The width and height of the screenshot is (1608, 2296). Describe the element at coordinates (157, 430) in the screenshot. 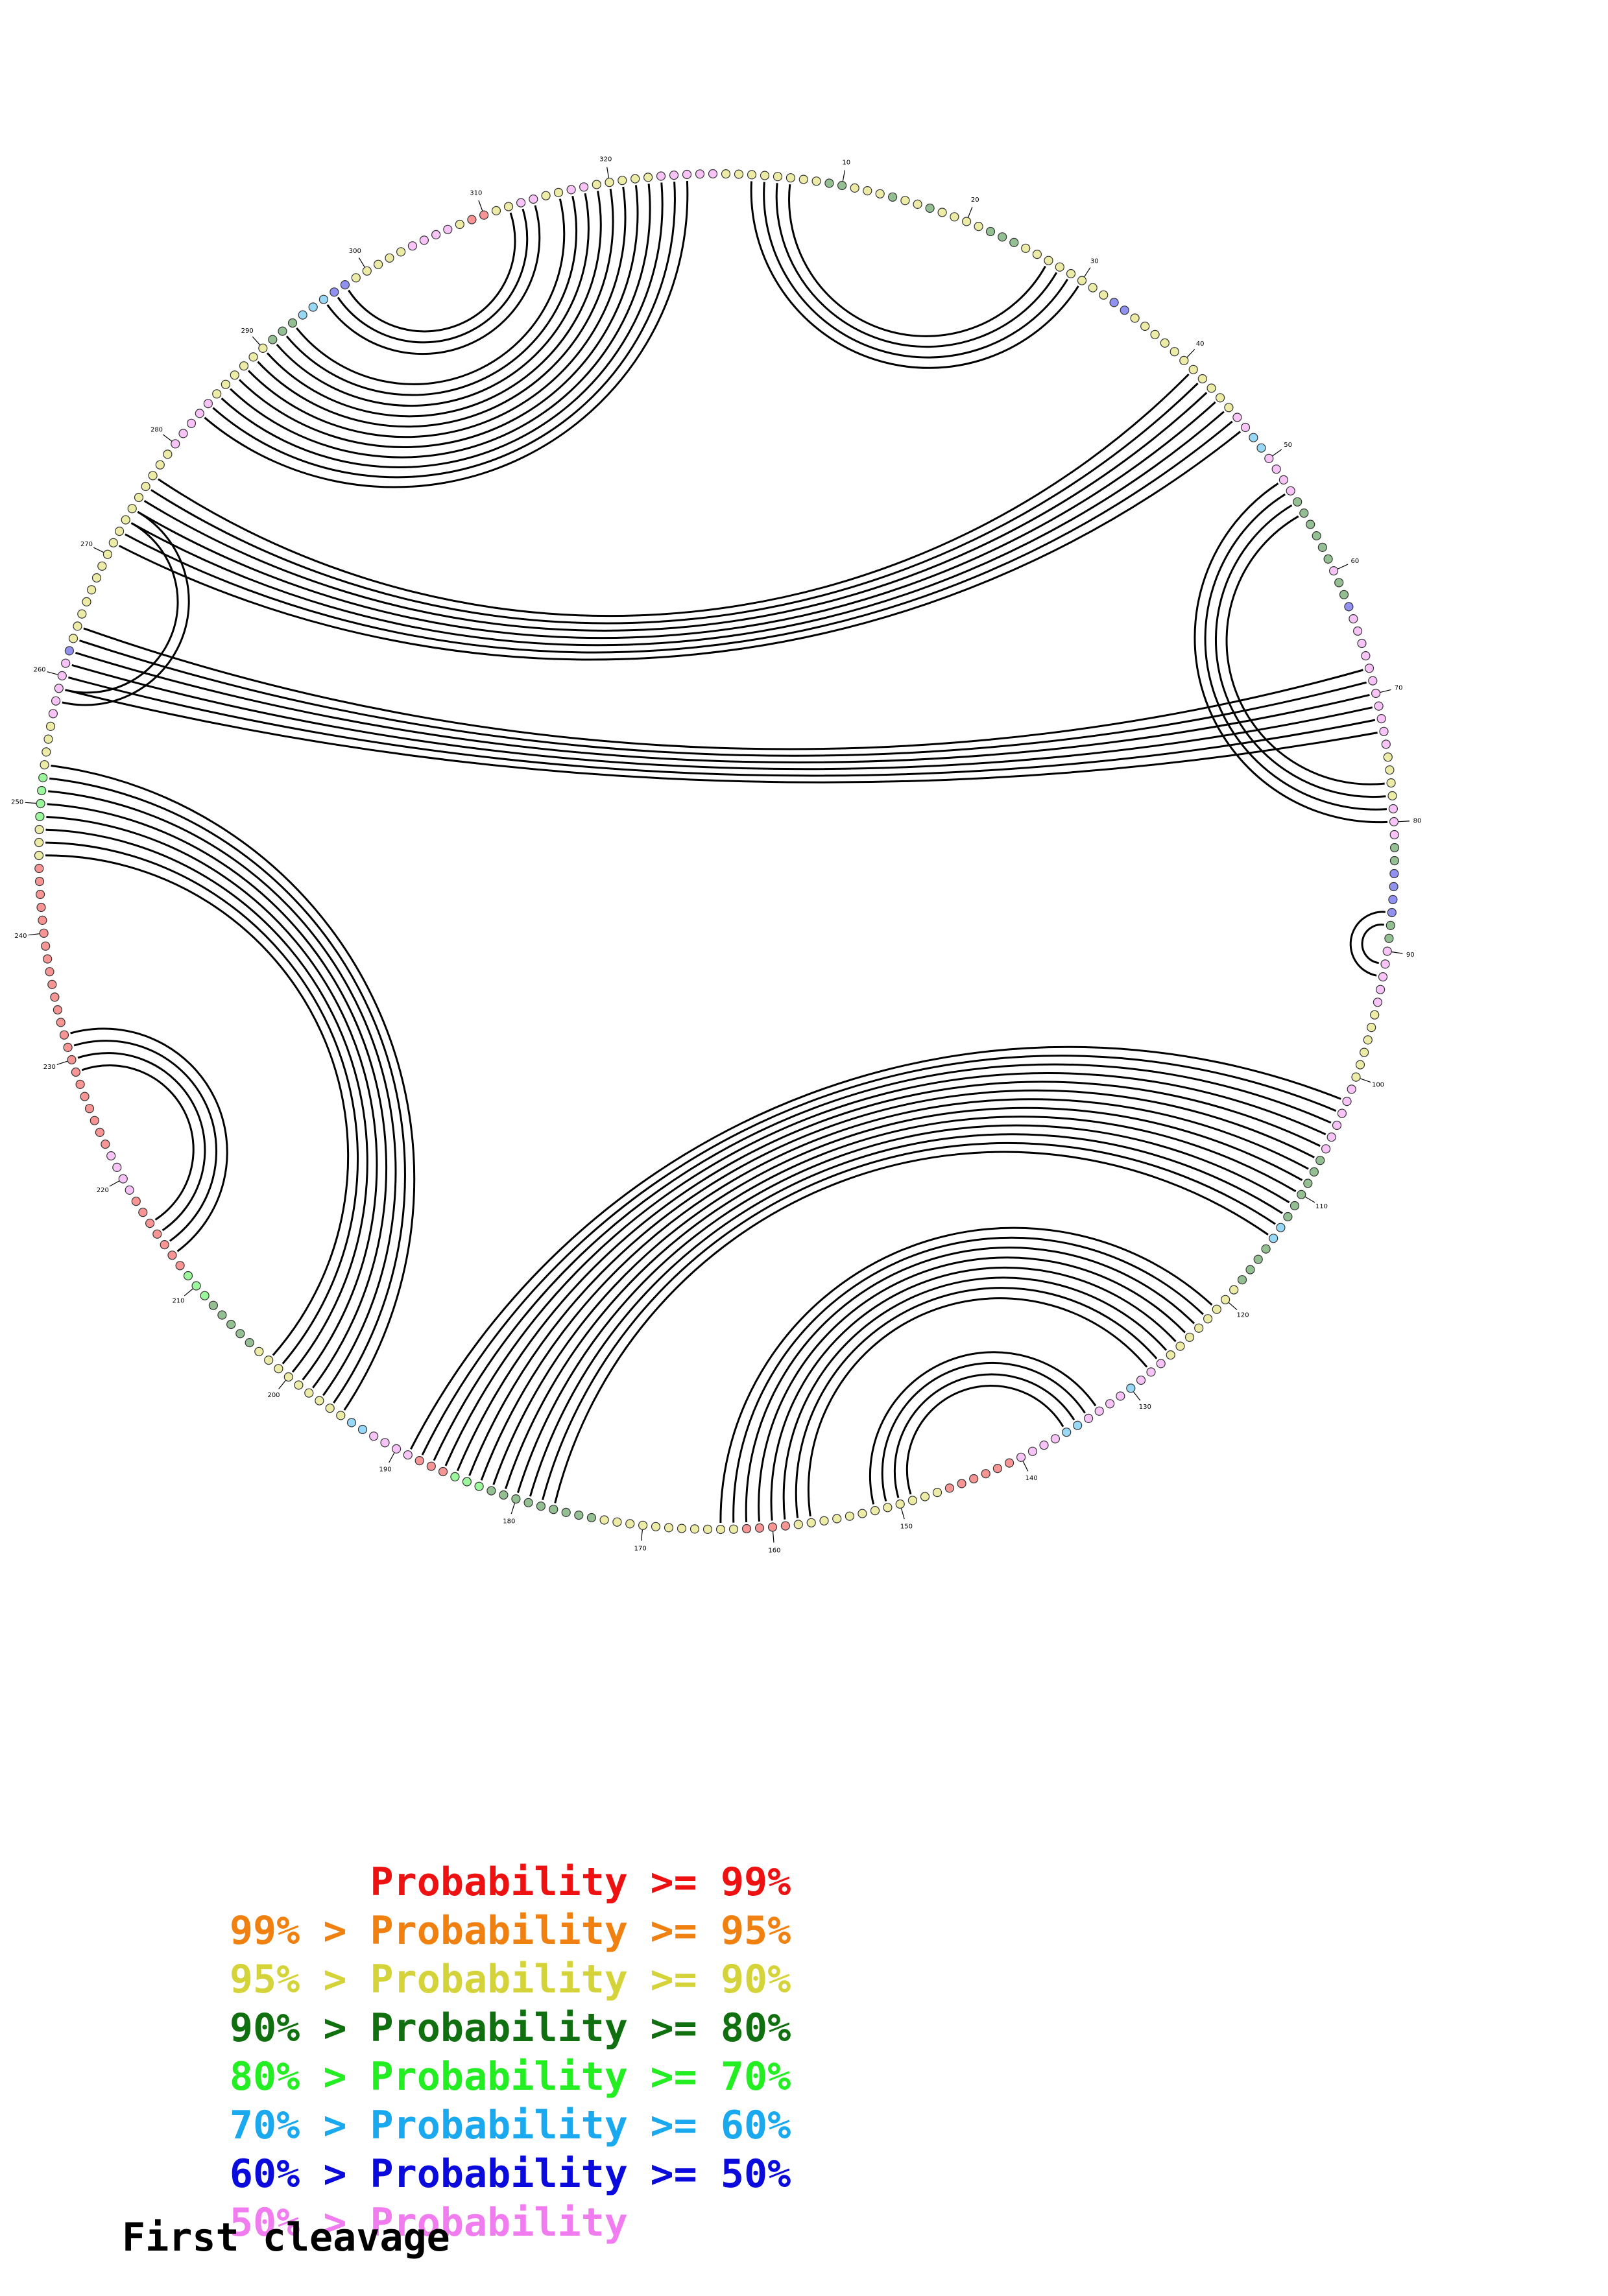

I see `position-label: 280` at that location.